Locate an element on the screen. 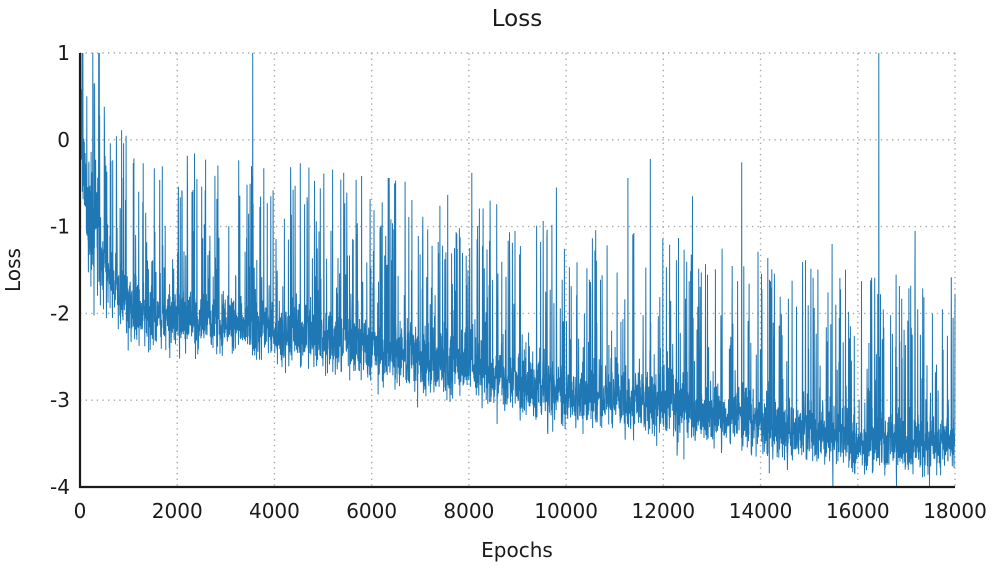  y-axis-label: Loss is located at coordinates (13, 270).